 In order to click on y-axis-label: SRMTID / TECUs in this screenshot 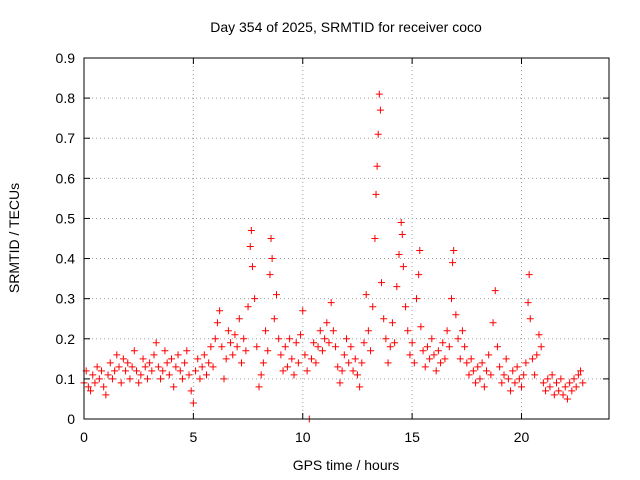, I will do `click(14, 238)`.